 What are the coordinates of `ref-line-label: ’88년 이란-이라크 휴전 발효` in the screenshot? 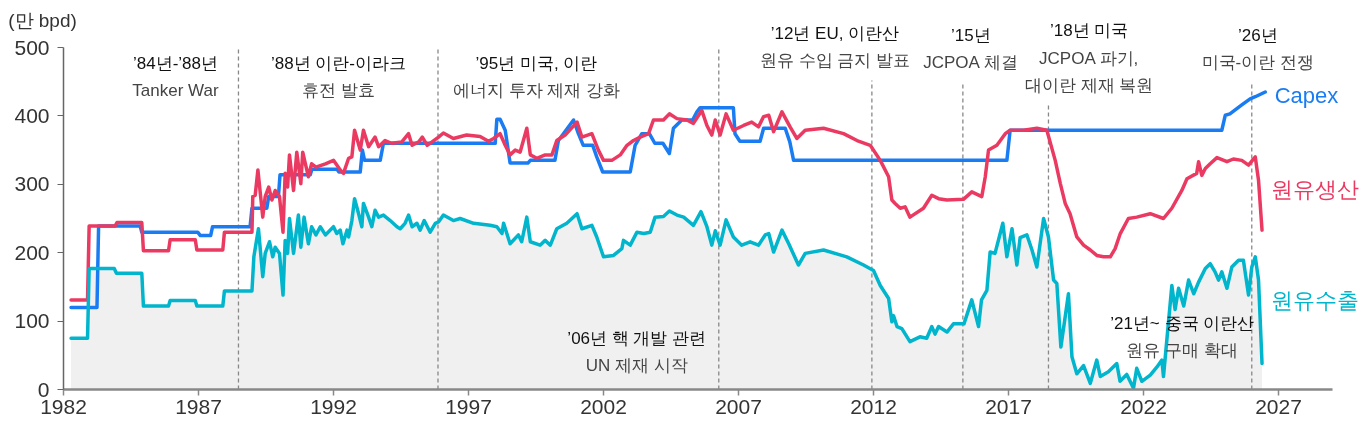 It's located at (338, 76).